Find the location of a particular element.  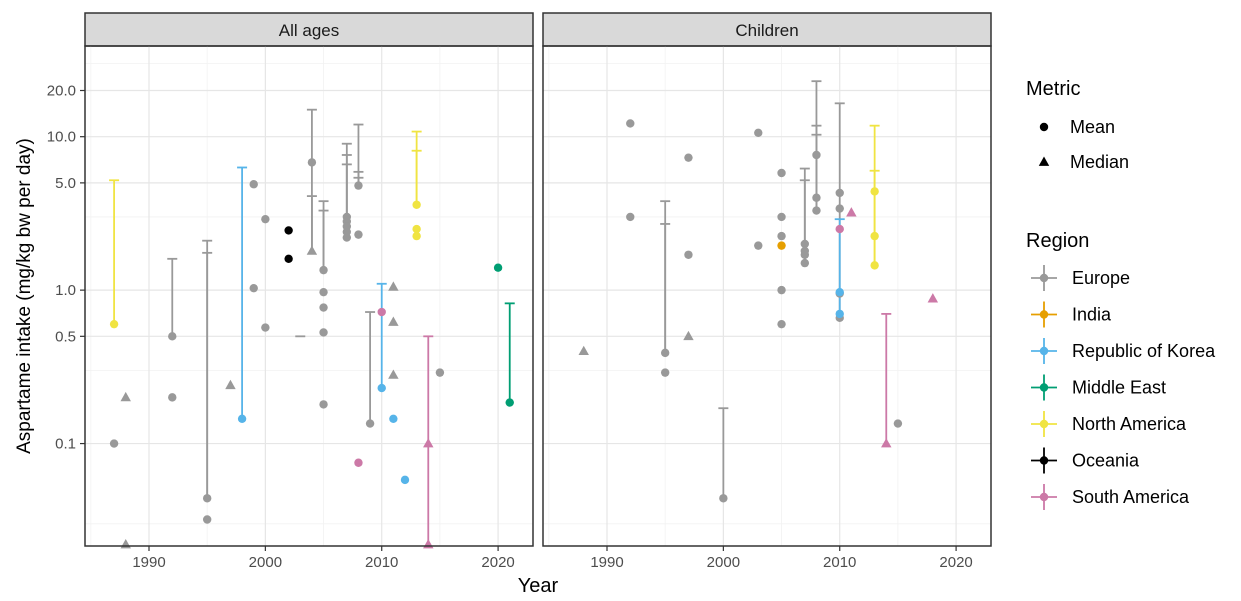

legend-triangle-icon is located at coordinates (1044, 161).